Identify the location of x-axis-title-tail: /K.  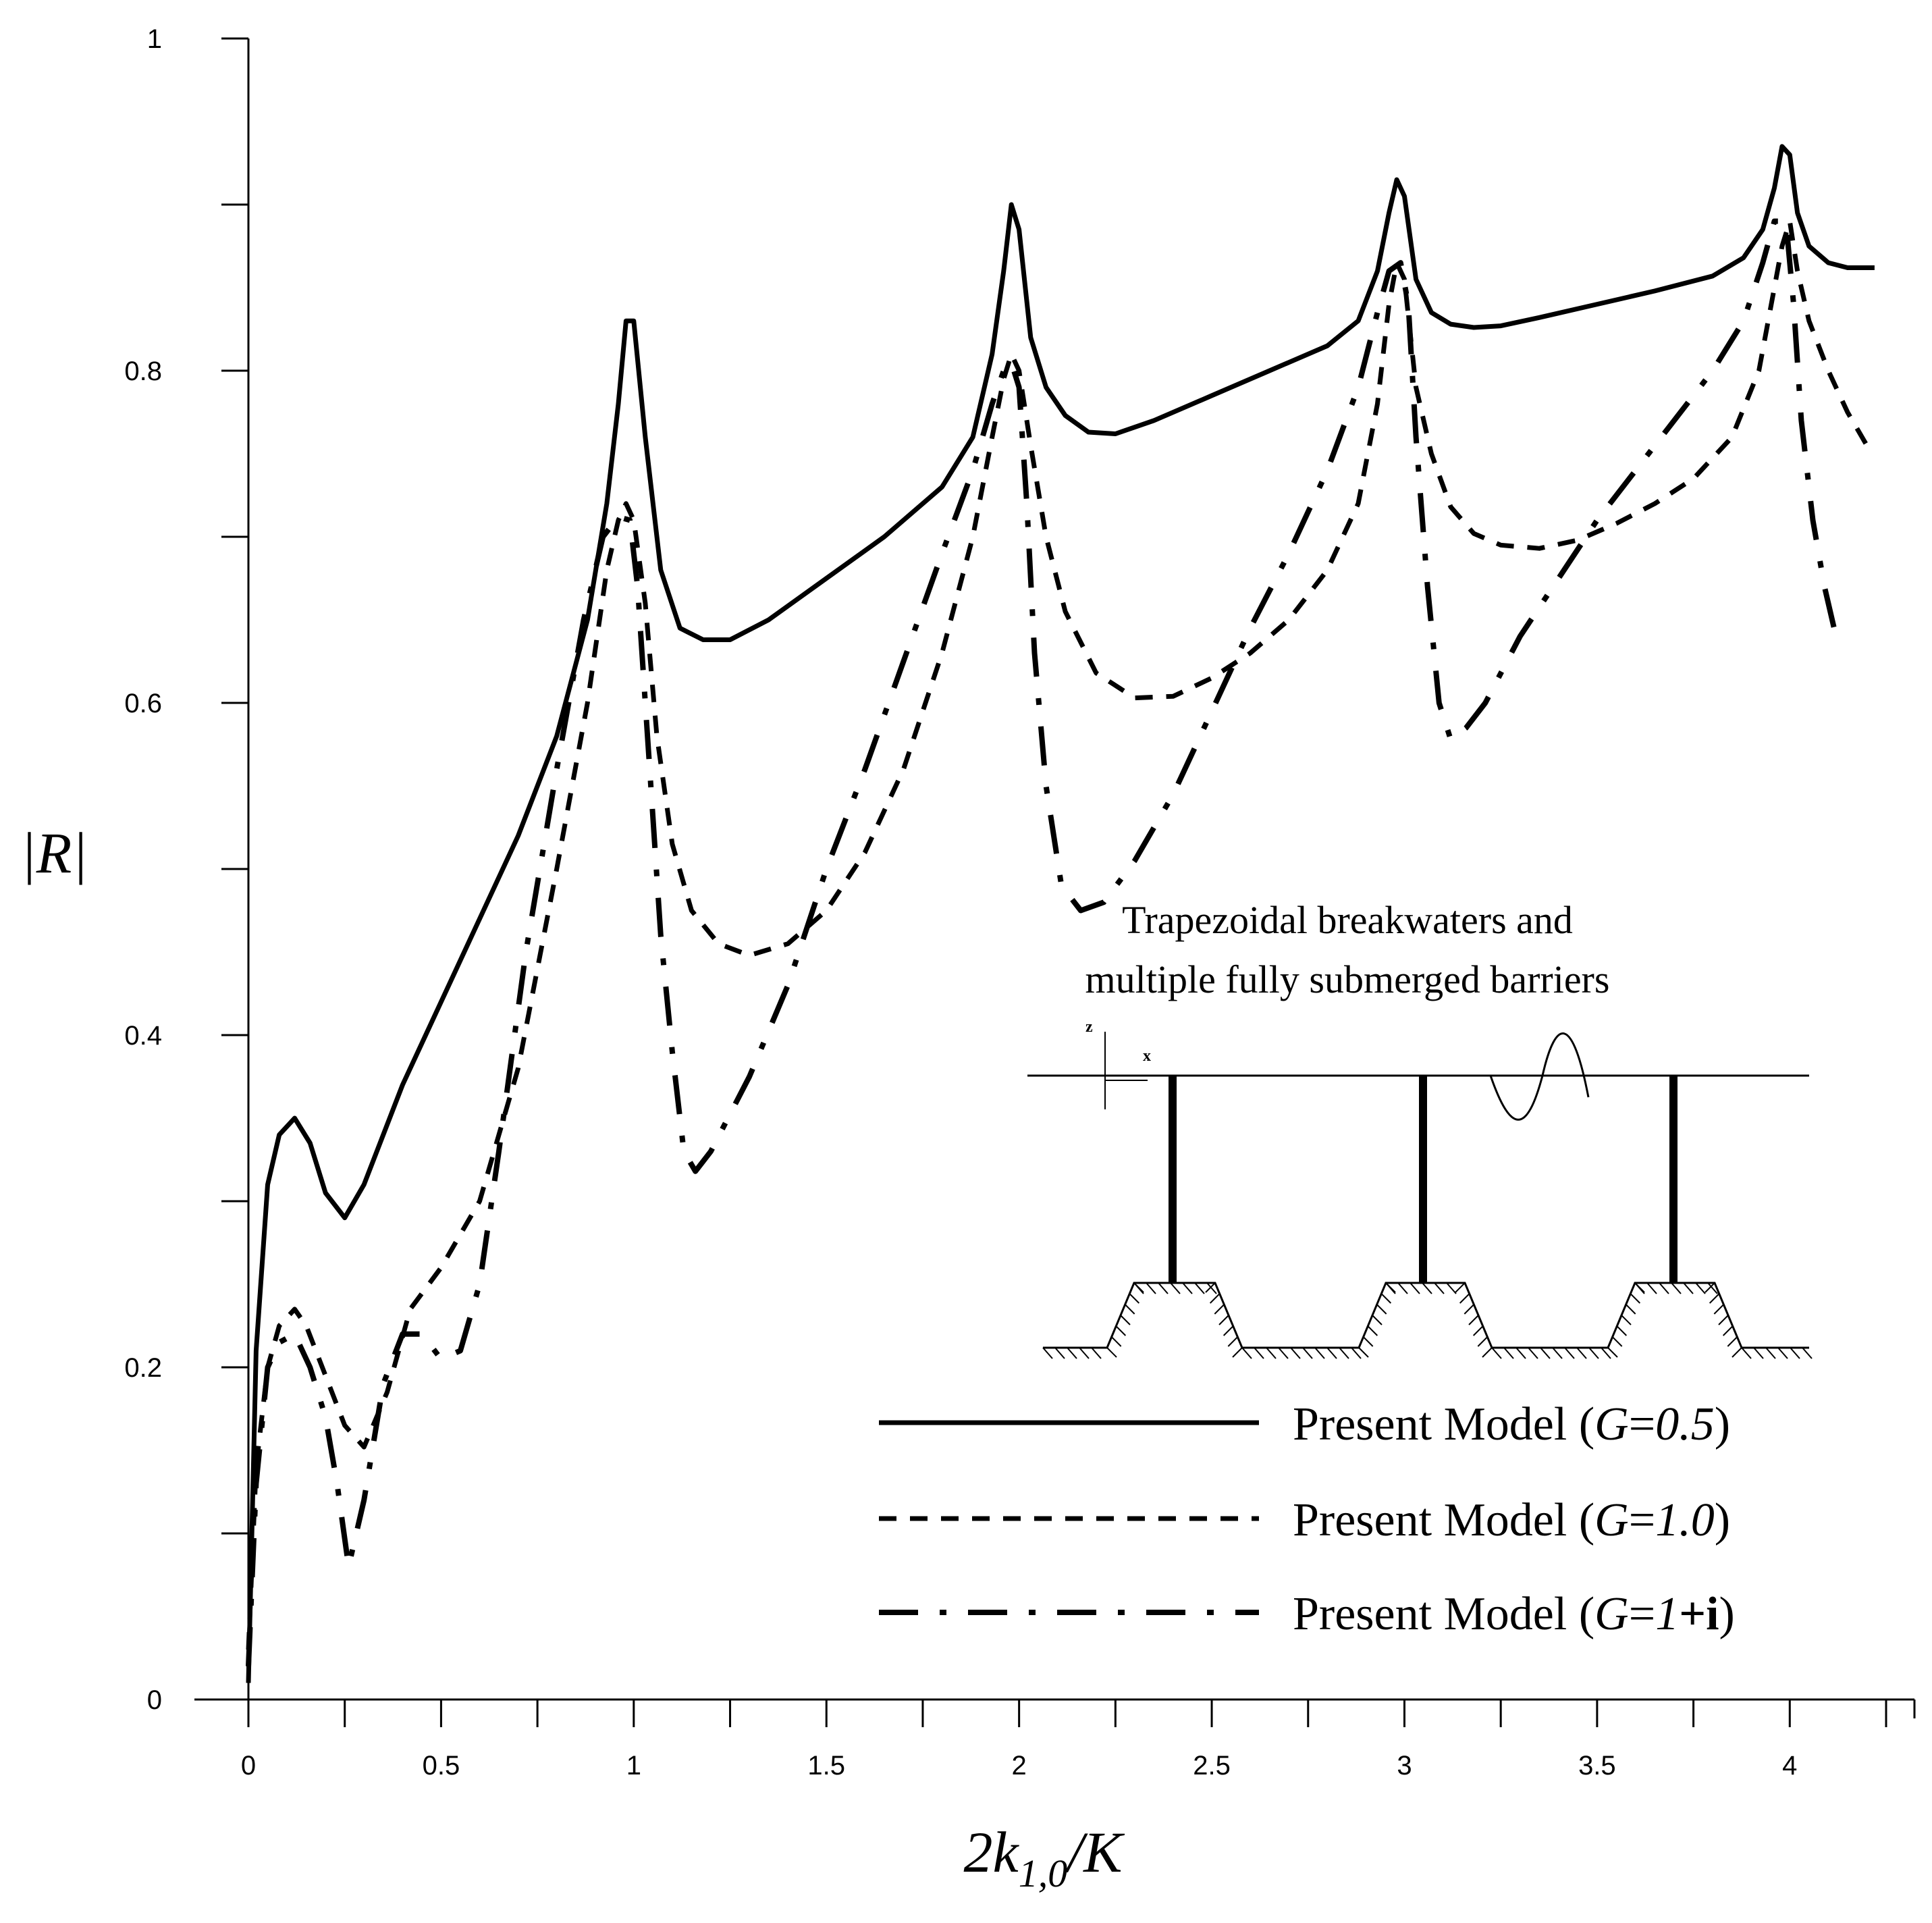
(1095, 1853).